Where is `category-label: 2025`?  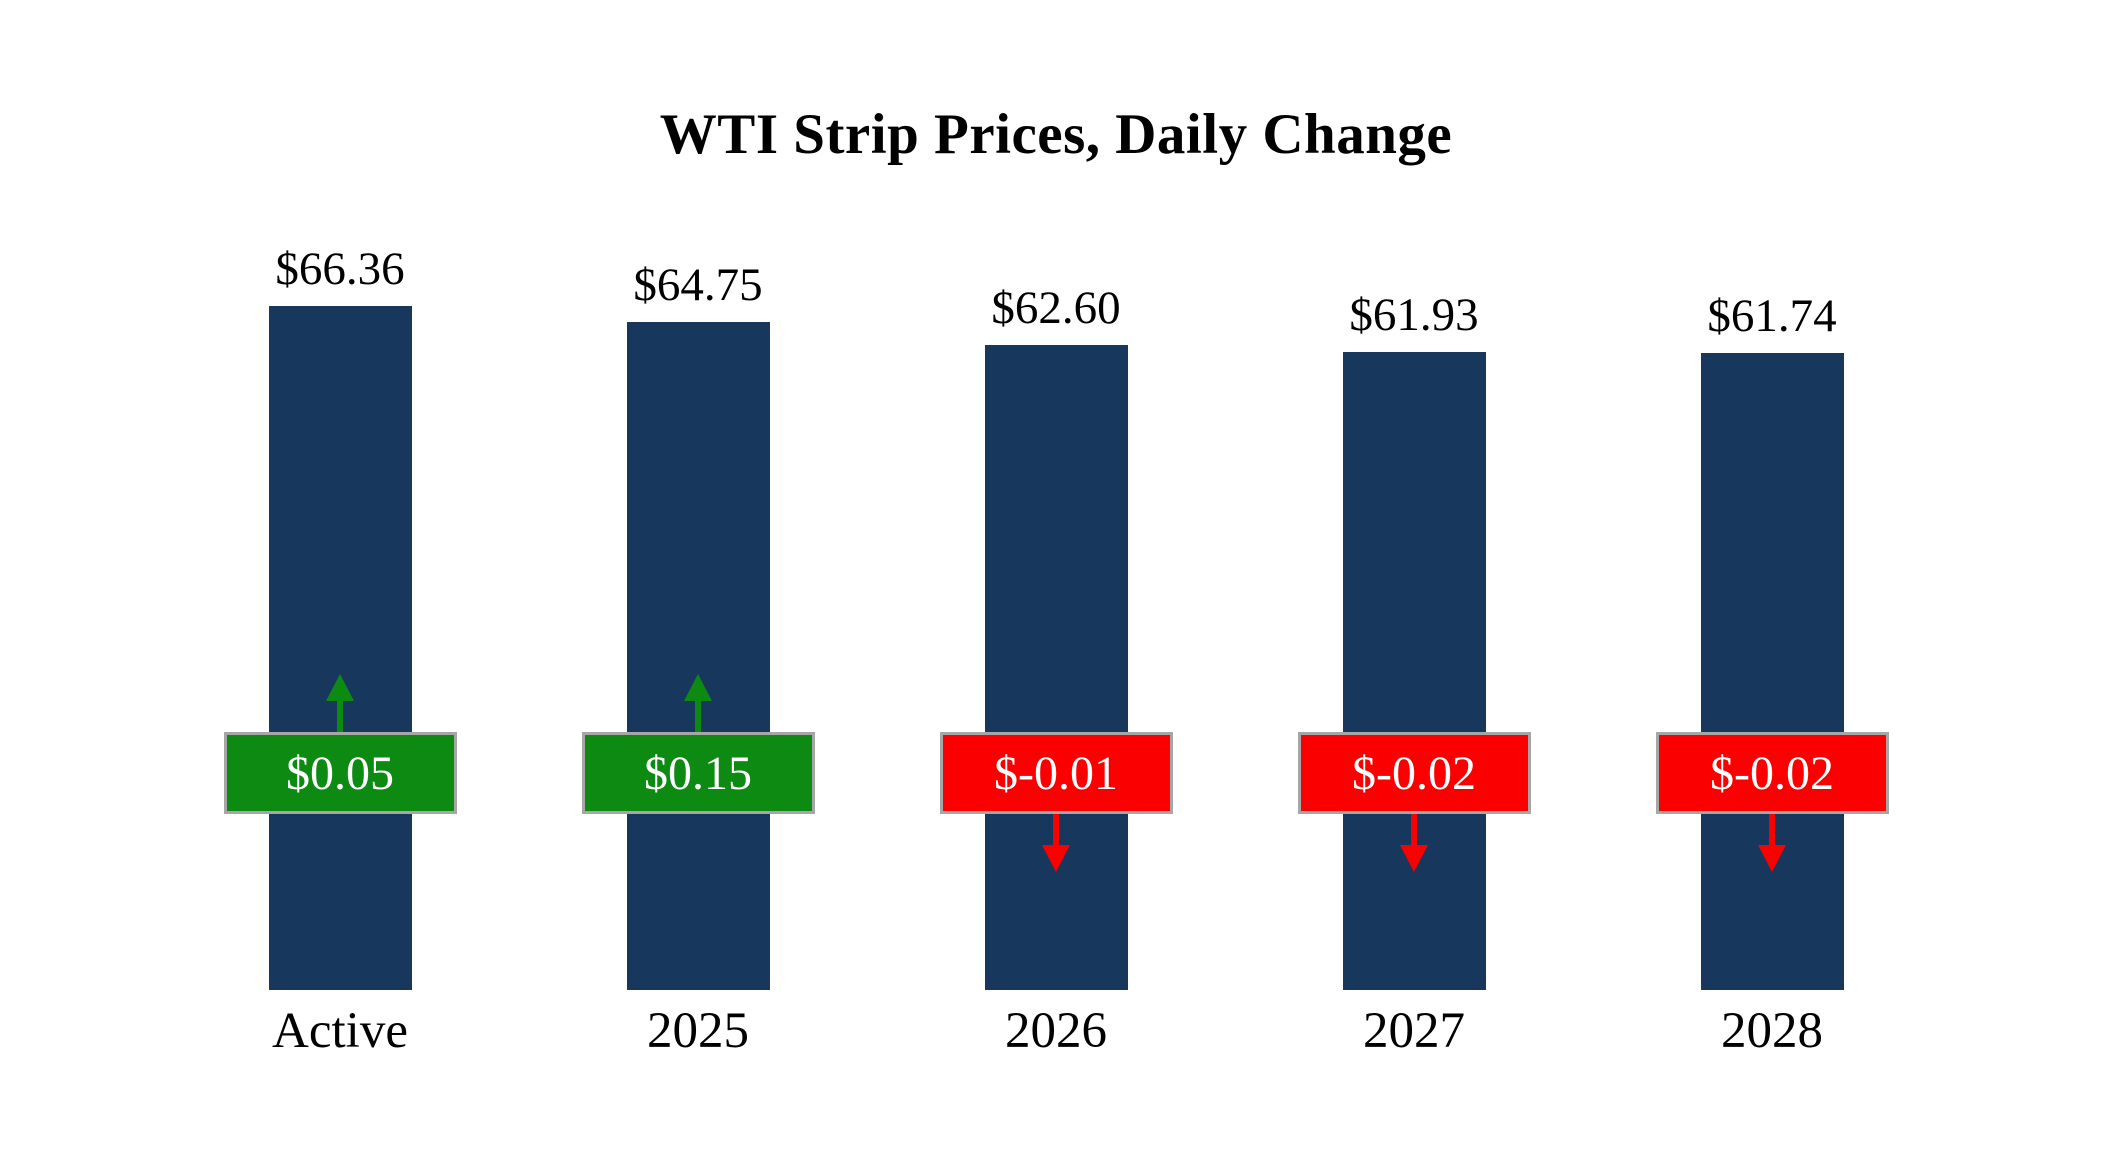
category-label: 2025 is located at coordinates (698, 1031).